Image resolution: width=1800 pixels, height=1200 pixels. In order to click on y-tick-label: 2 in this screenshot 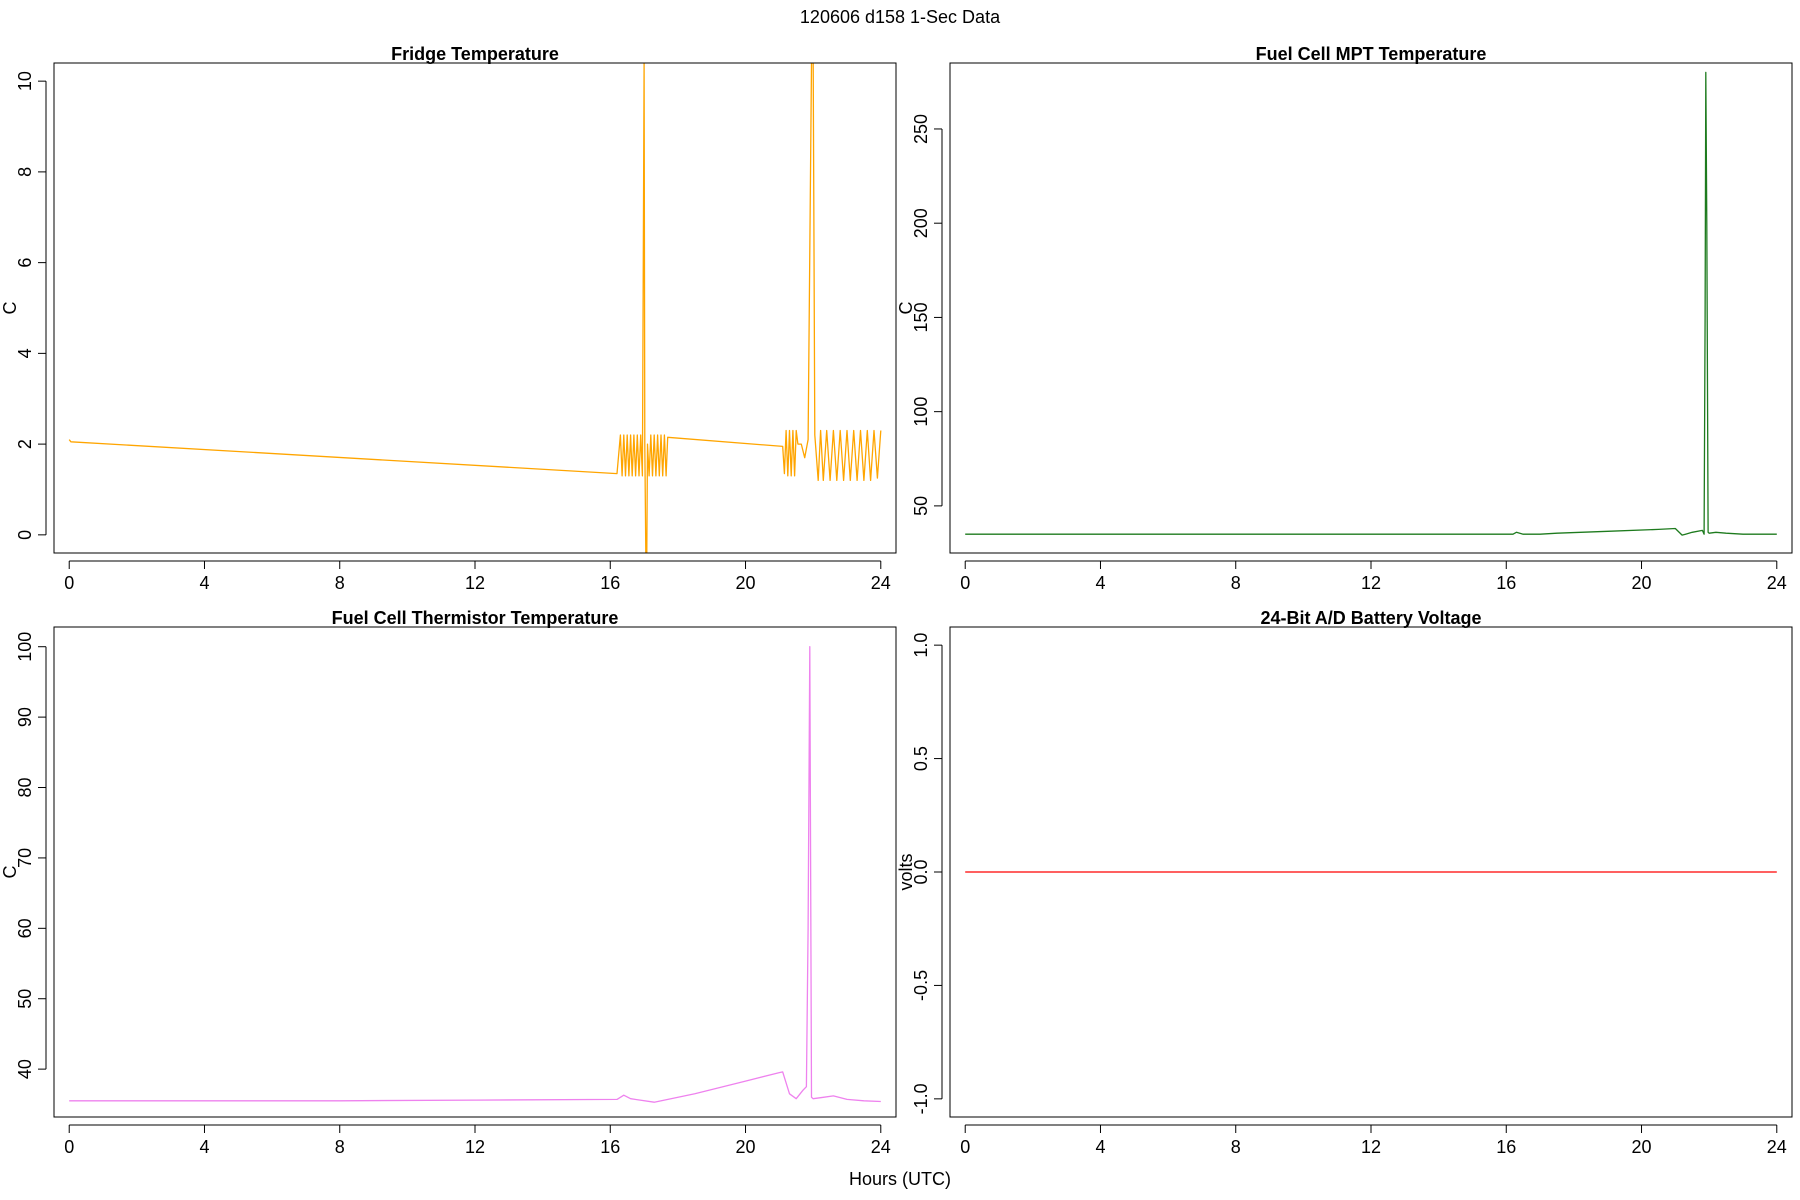, I will do `click(25, 444)`.